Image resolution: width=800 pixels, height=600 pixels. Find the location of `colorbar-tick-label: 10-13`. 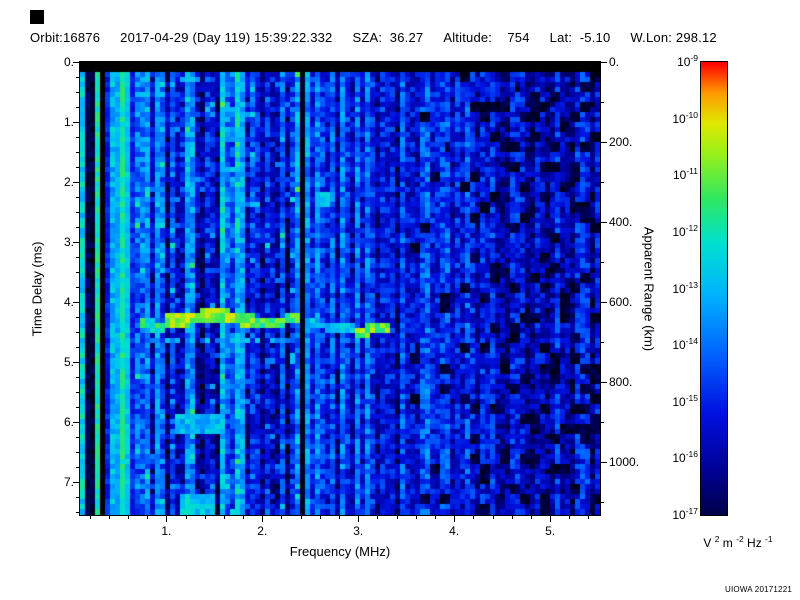

colorbar-tick-label: 10-13 is located at coordinates (685, 287).